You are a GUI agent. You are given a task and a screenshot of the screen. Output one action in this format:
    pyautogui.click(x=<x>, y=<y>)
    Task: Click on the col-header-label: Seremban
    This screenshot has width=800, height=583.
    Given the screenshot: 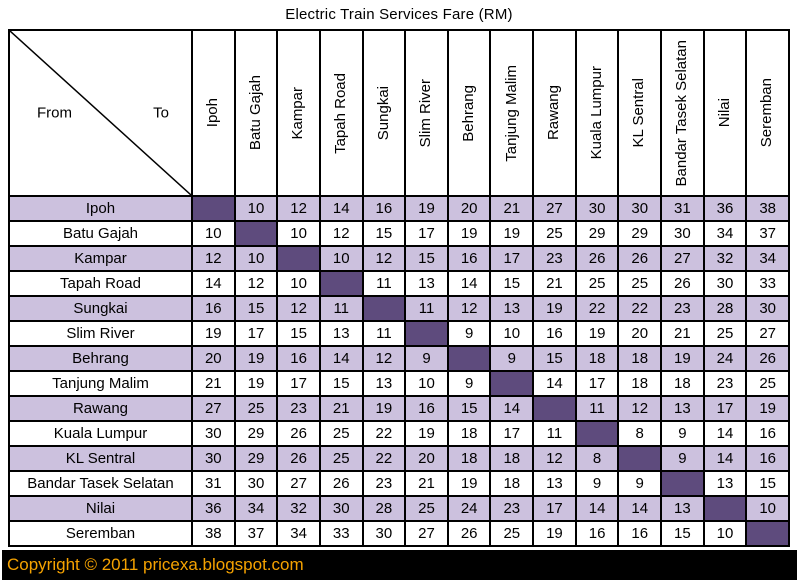 What is the action you would take?
    pyautogui.click(x=767, y=113)
    